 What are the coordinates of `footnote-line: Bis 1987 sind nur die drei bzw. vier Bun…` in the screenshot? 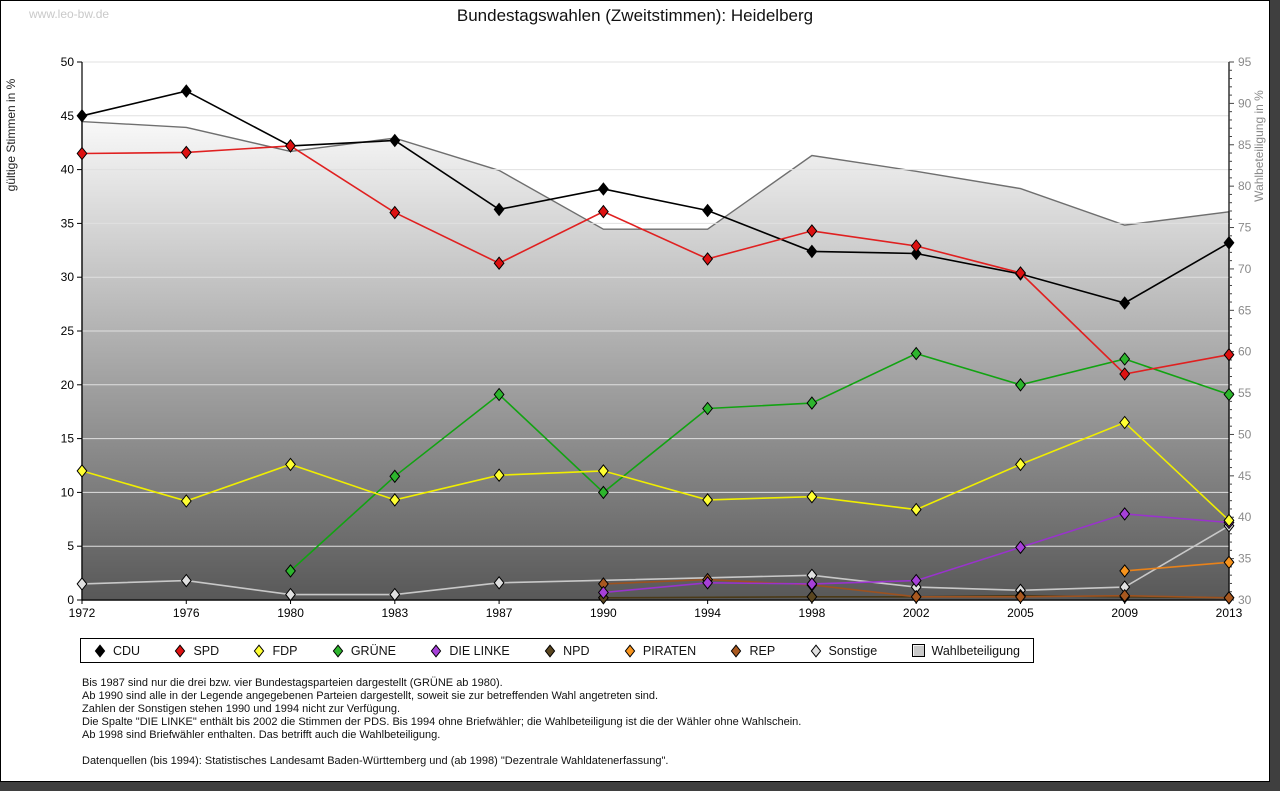 It's located at (292, 683).